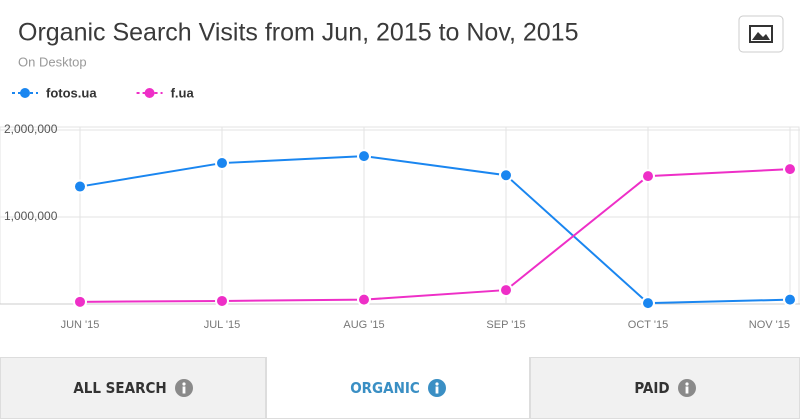 This screenshot has width=800, height=419. I want to click on export-button-frame, so click(761, 34).